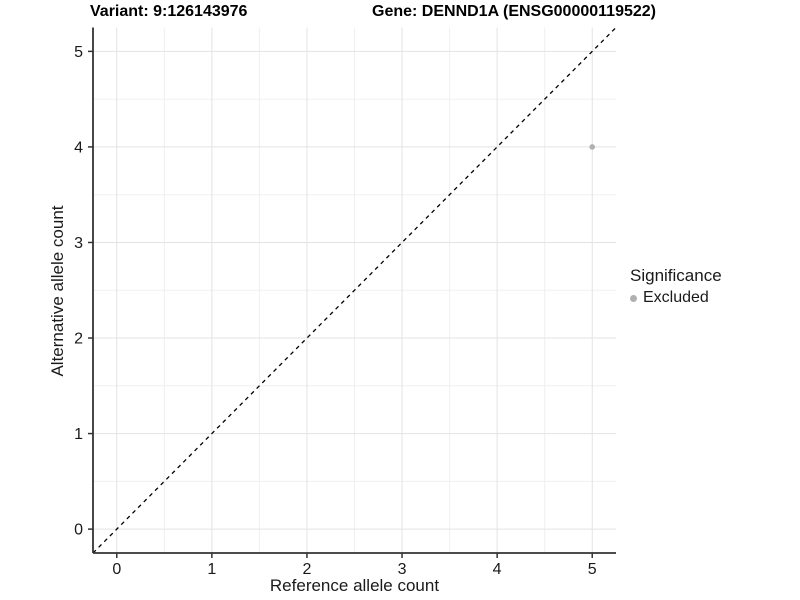  Describe the element at coordinates (78, 339) in the screenshot. I see `y-tick-label: 2` at that location.